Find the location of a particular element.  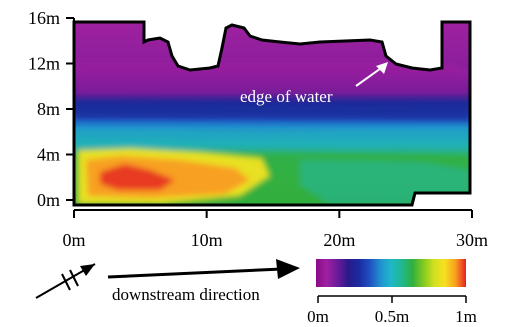

downstream-direction-label: downstream direction is located at coordinates (186, 294).